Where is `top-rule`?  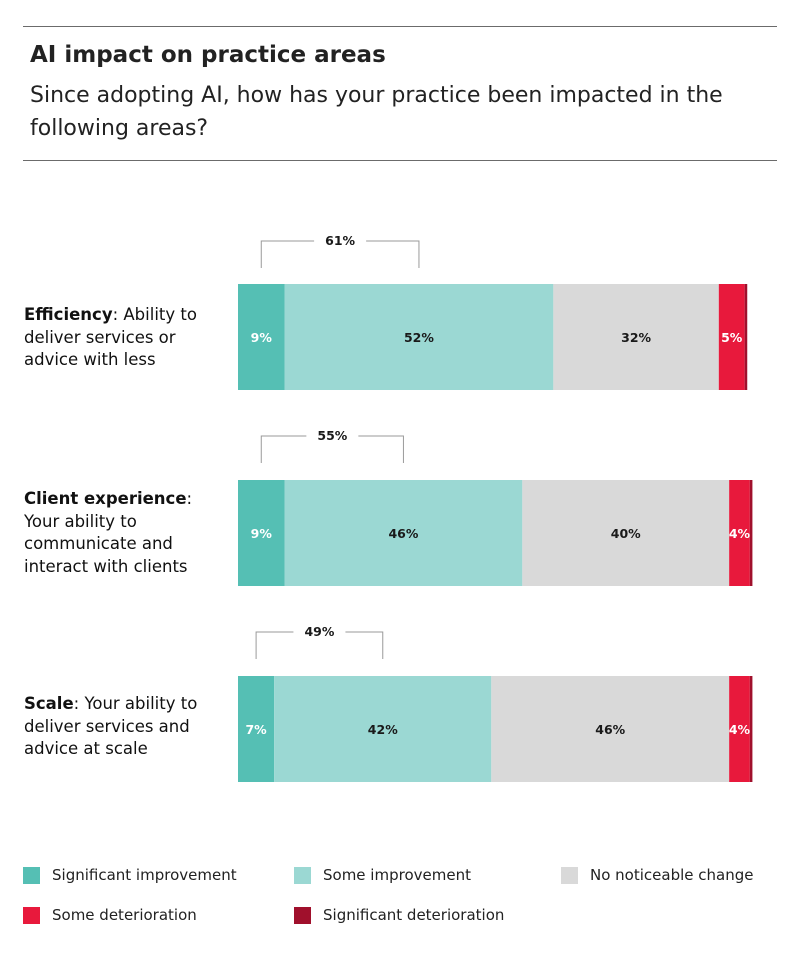 top-rule is located at coordinates (400, 26).